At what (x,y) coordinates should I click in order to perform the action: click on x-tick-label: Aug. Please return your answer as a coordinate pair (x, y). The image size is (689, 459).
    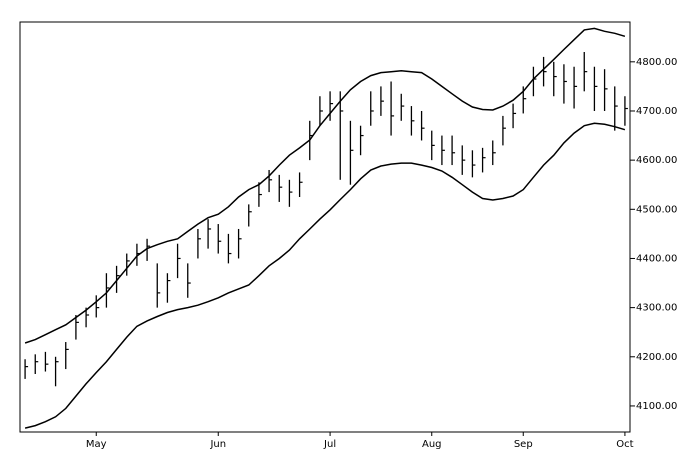
    Looking at the image, I should click on (432, 444).